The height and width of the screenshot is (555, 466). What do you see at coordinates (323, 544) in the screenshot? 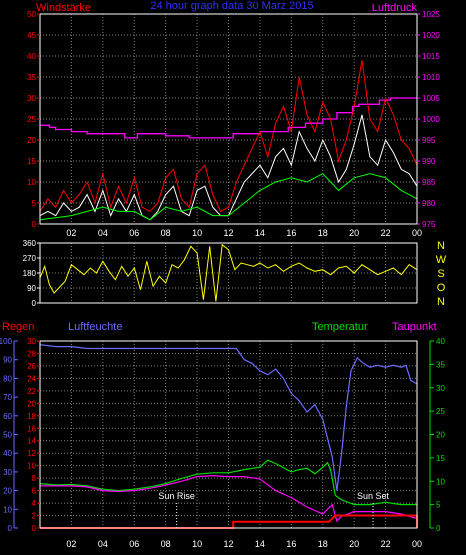
I see `climate-x-tick-label: 18` at bounding box center [323, 544].